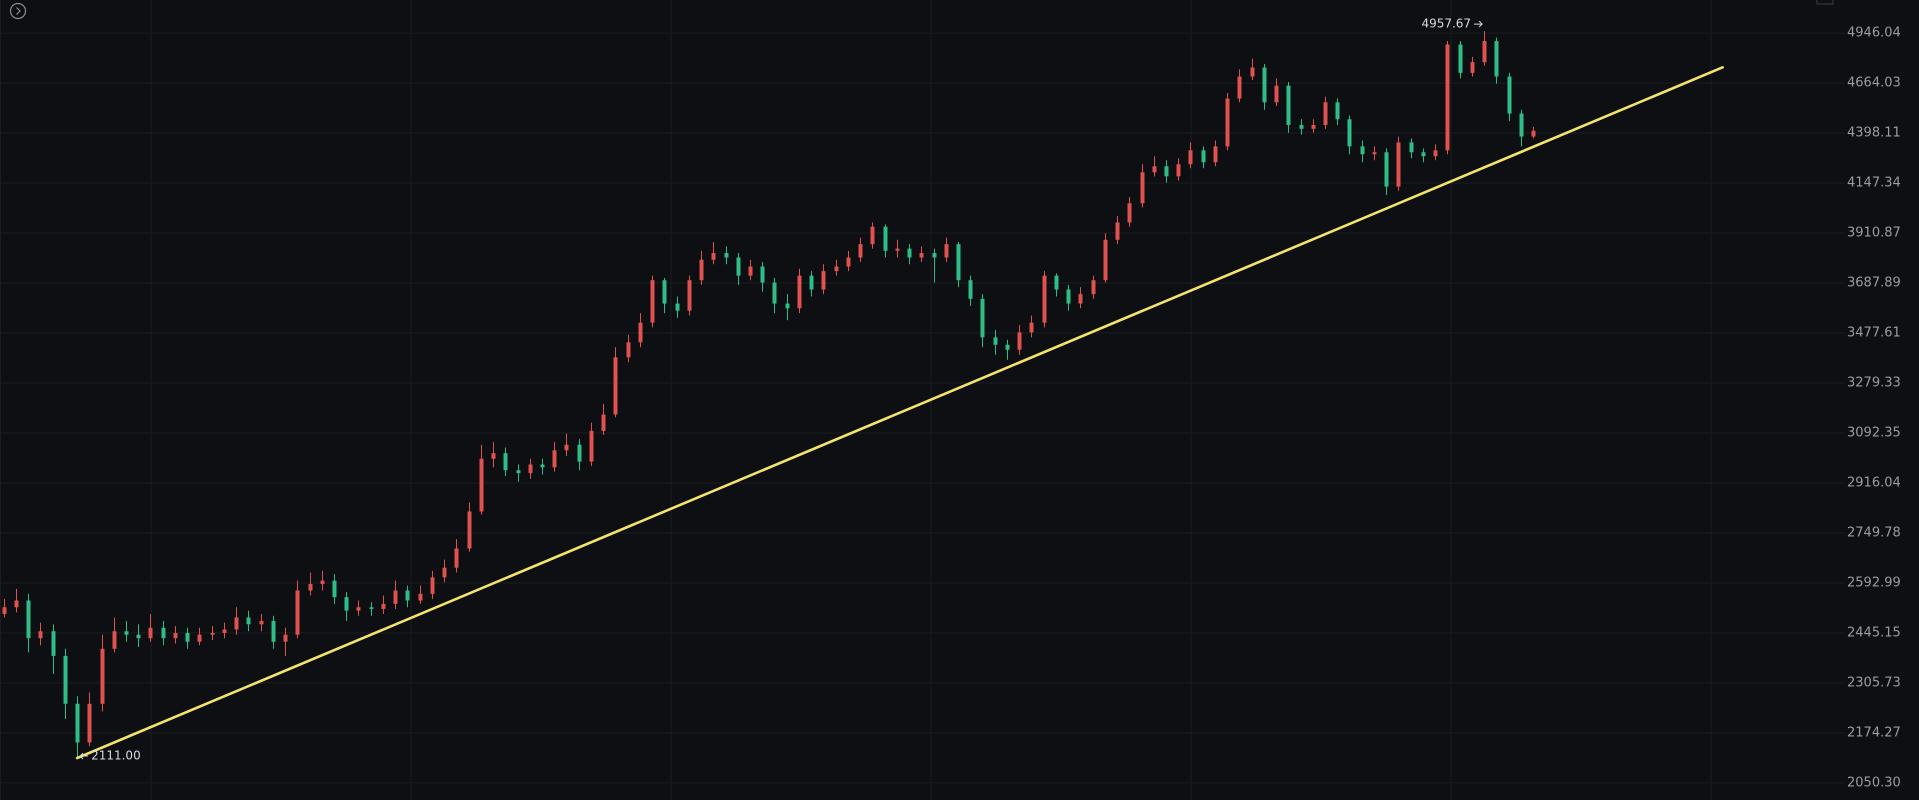 This screenshot has width=1919, height=800. Describe the element at coordinates (1874, 283) in the screenshot. I see `y-tick-label: 3687.89` at that location.